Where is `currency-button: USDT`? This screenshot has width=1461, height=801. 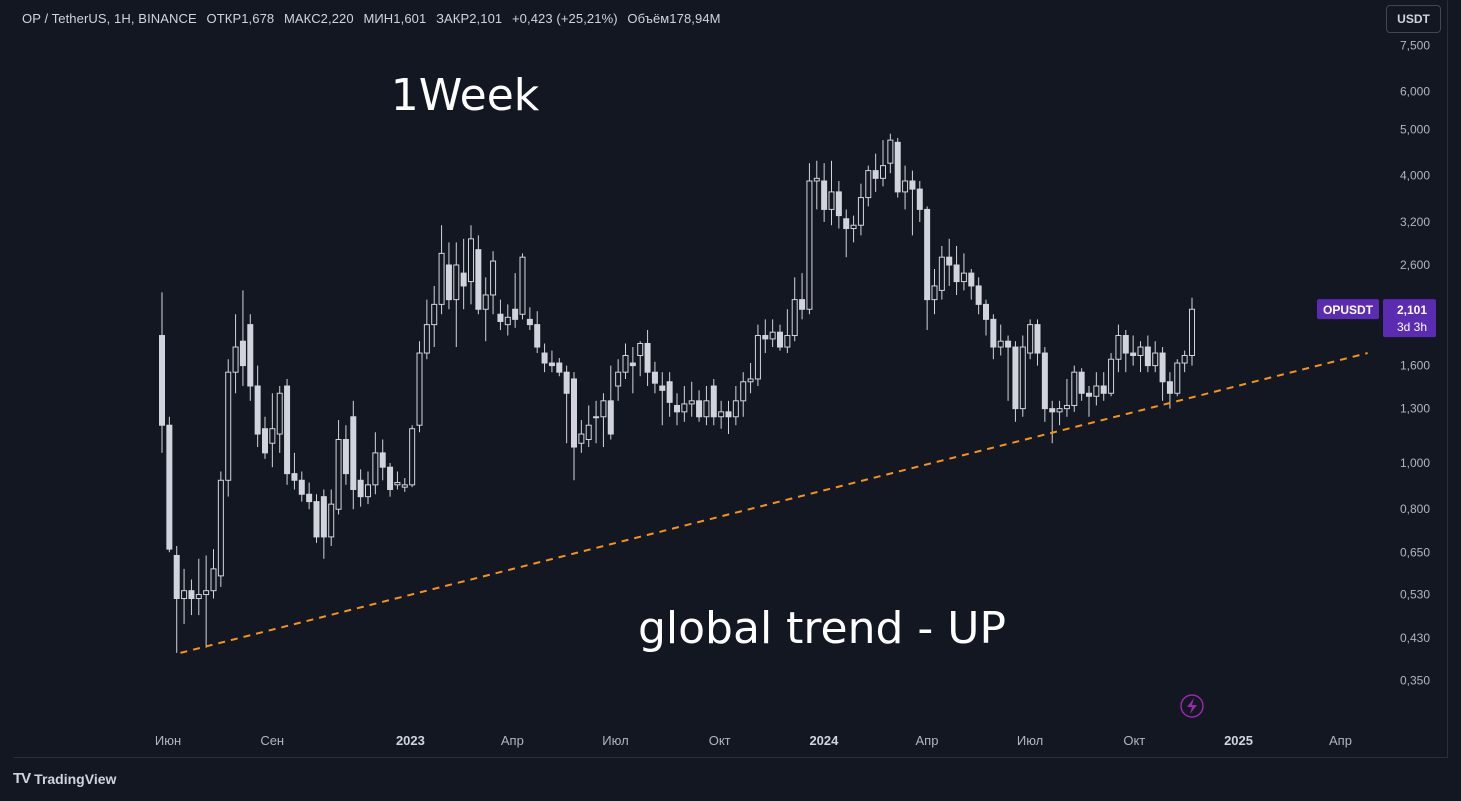
currency-button: USDT is located at coordinates (1413, 19).